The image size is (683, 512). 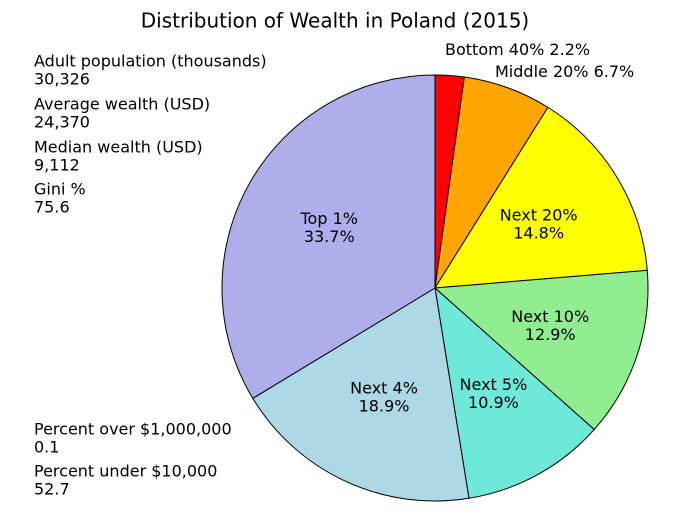 What do you see at coordinates (52, 207) in the screenshot?
I see `stat-value: 75.6` at bounding box center [52, 207].